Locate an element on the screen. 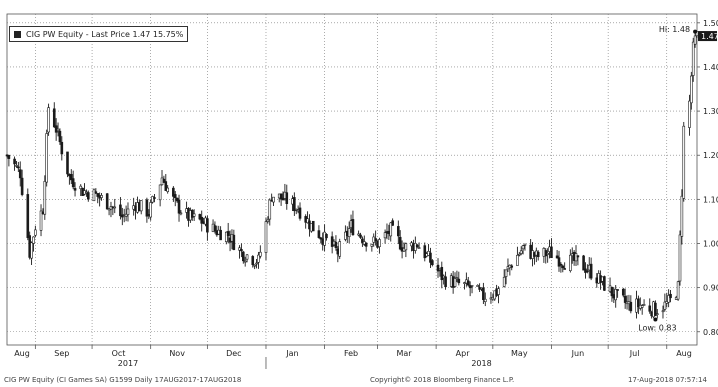 The height and width of the screenshot is (387, 718). month-label: Oct is located at coordinates (119, 353).